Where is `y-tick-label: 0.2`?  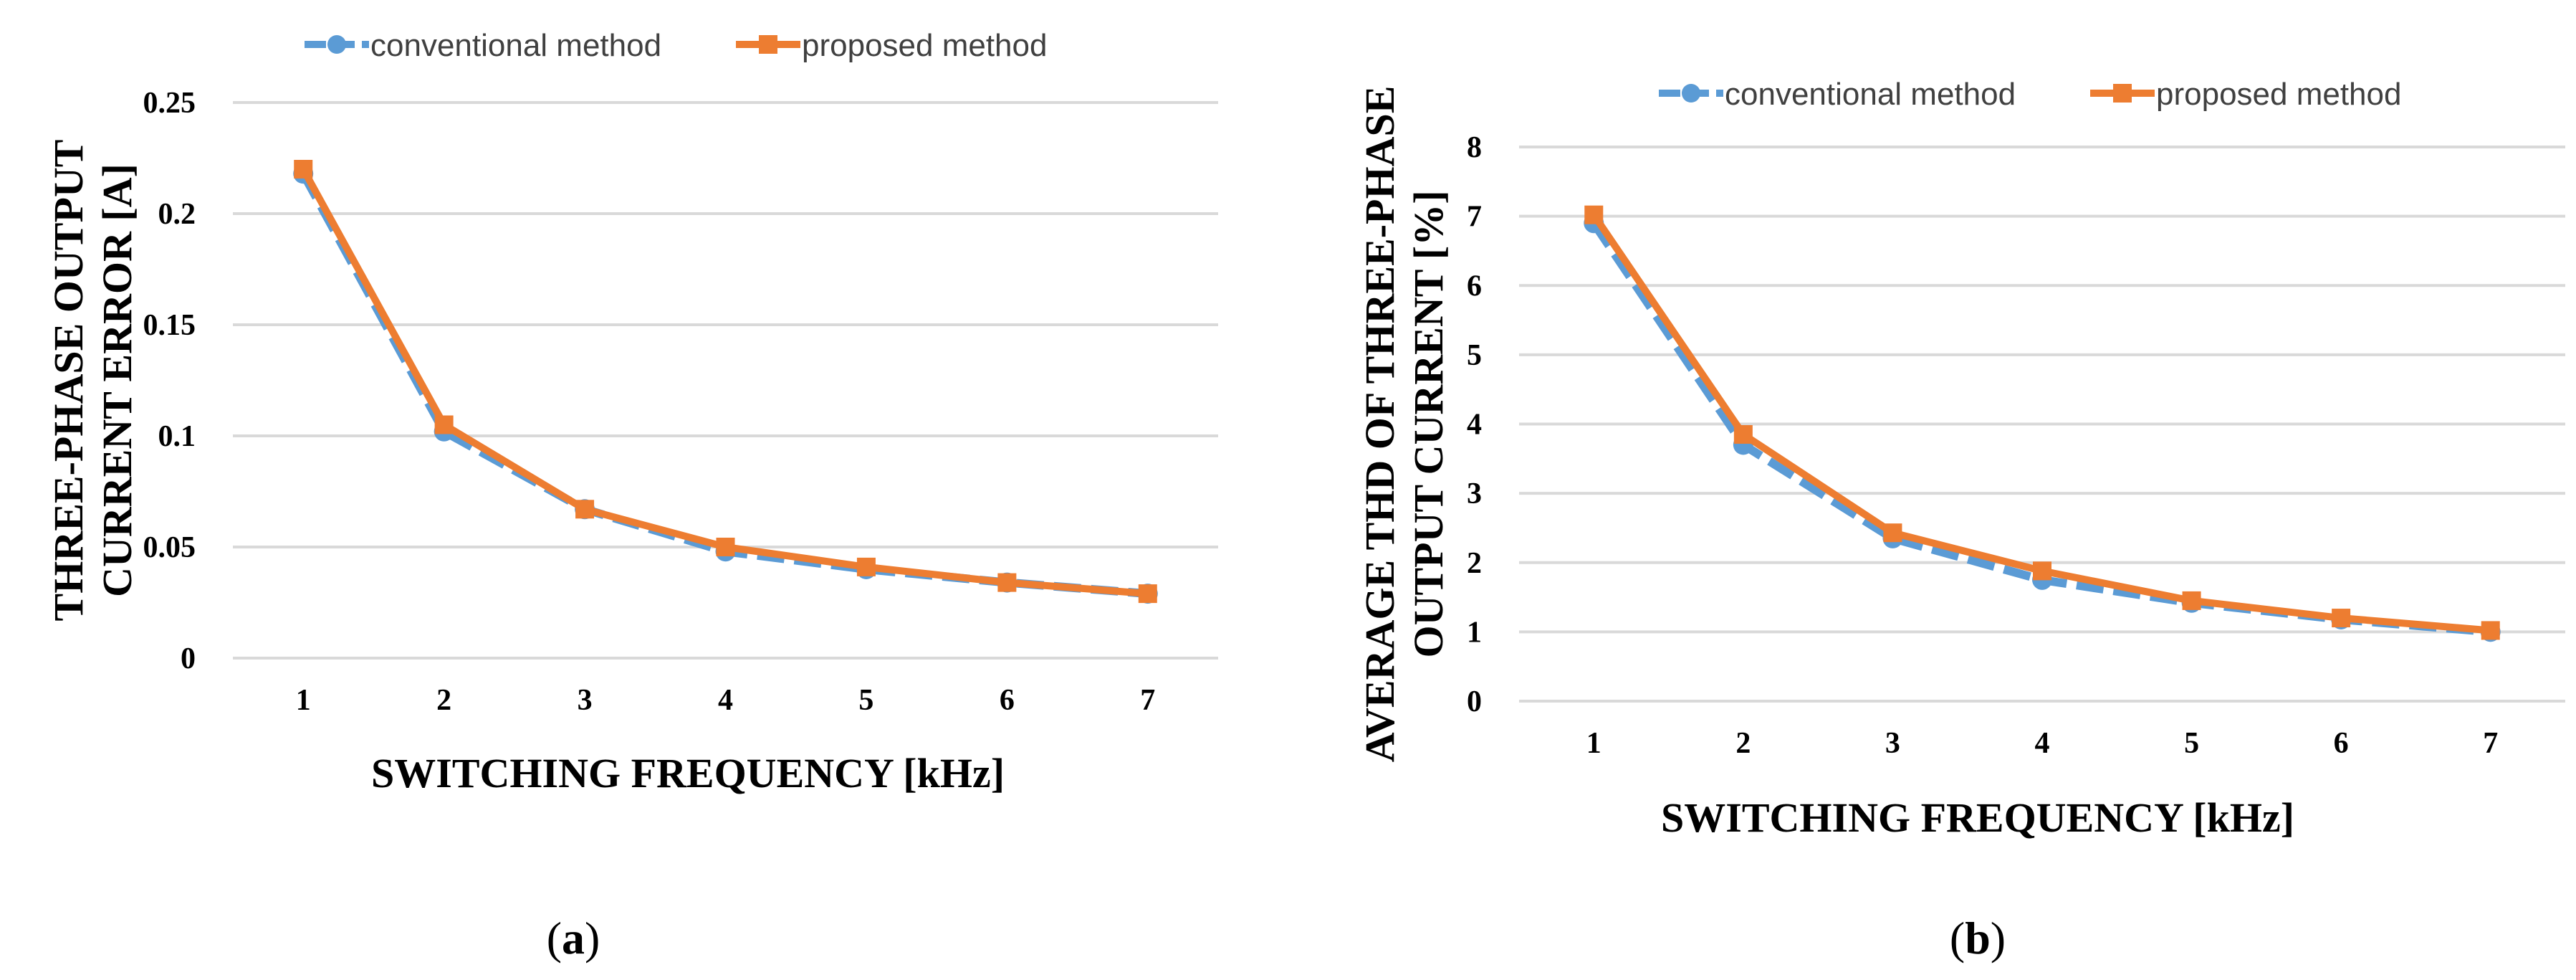
y-tick-label: 0.2 is located at coordinates (177, 214).